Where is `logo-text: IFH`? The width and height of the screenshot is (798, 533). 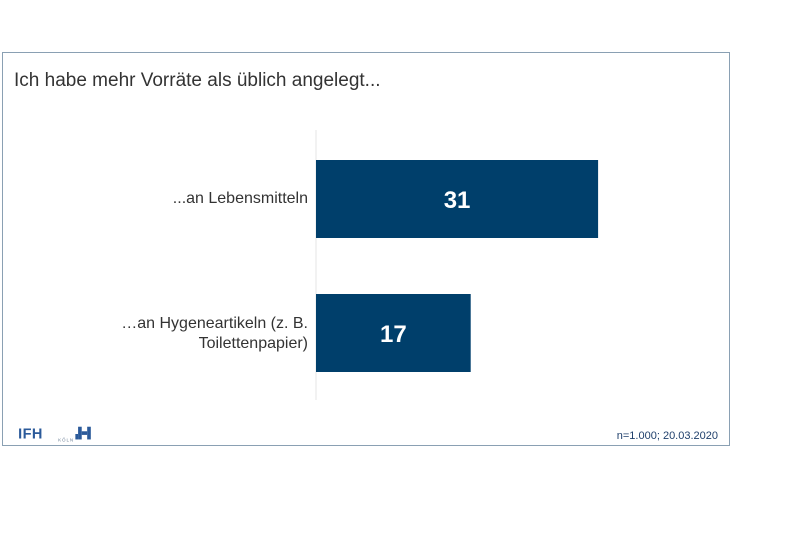 logo-text: IFH is located at coordinates (30, 435).